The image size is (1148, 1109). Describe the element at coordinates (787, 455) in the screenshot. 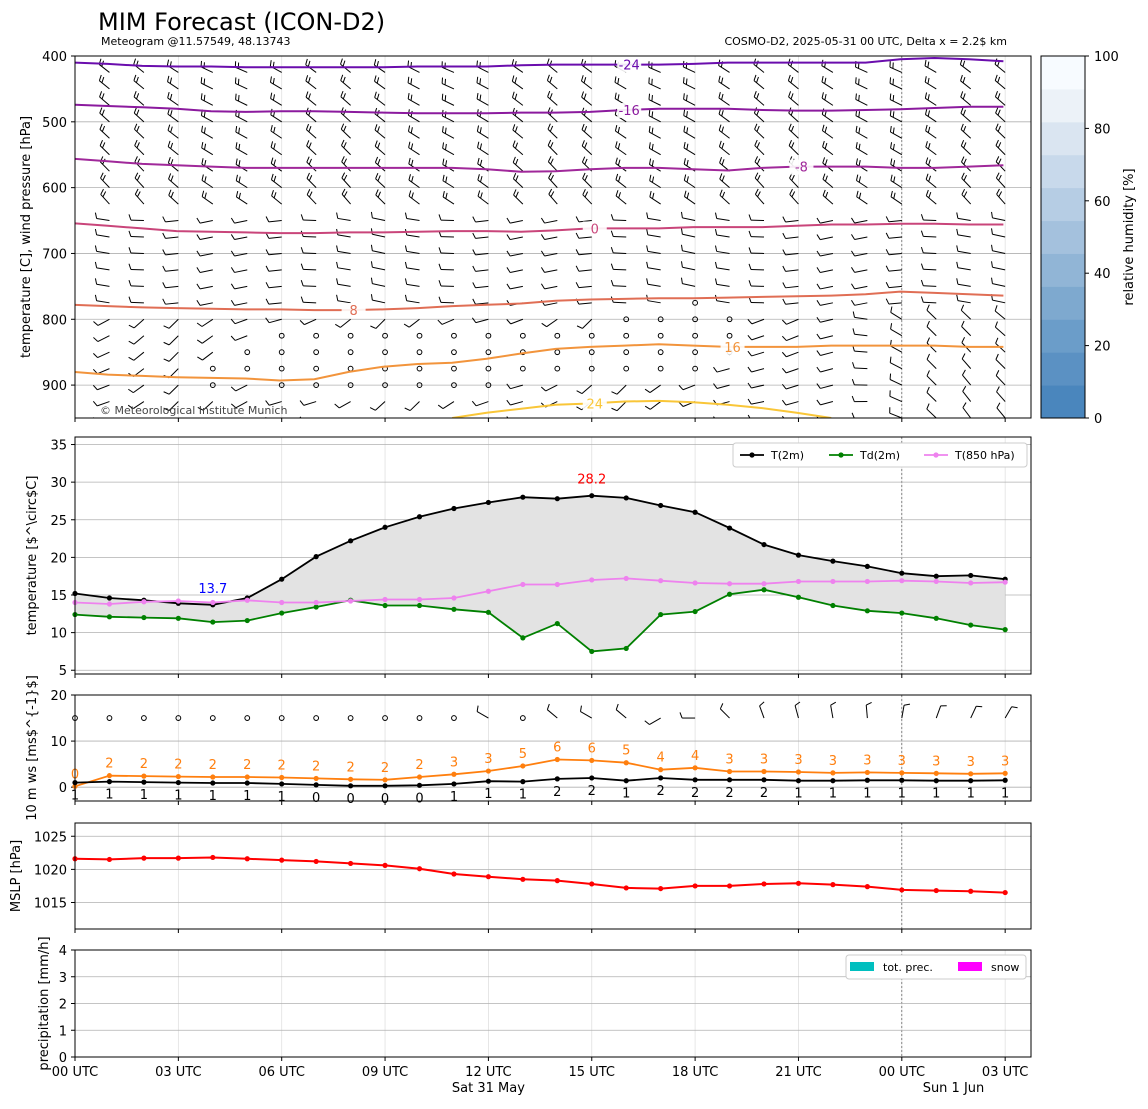

I see `legend-label: T(2m)` at that location.